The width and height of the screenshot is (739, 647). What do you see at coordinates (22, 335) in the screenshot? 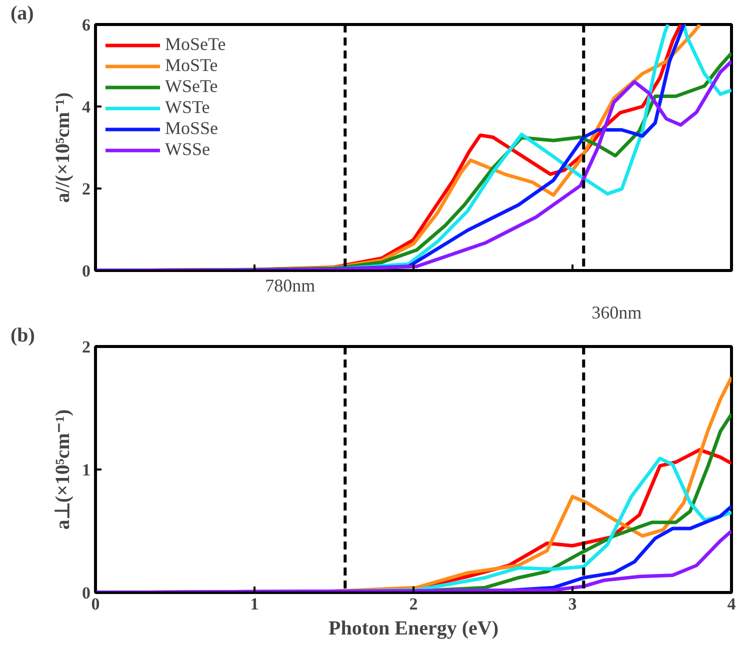
I see `chart-title: (b)` at bounding box center [22, 335].